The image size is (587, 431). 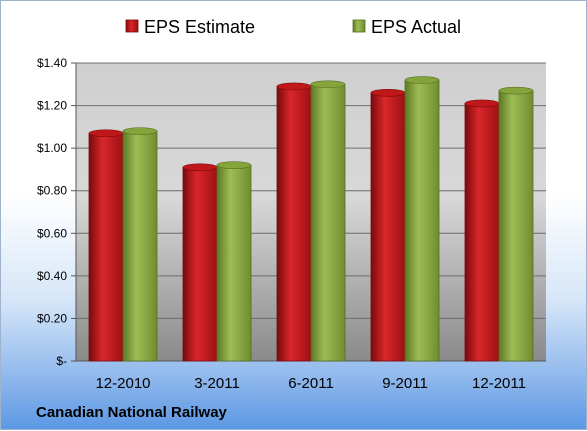 I want to click on legend-label-actual: EPS Actual, so click(x=416, y=27).